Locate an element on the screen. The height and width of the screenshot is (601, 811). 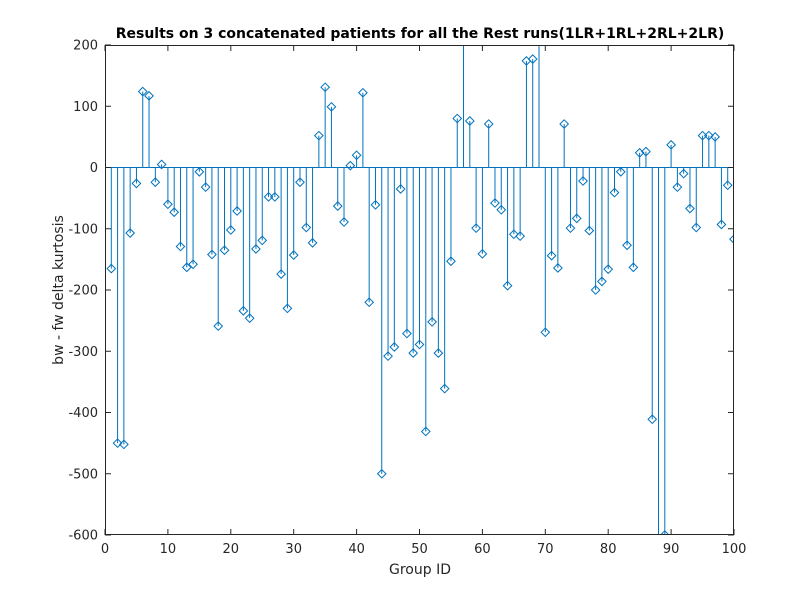
y-tick-label: 200 is located at coordinates (85, 46).